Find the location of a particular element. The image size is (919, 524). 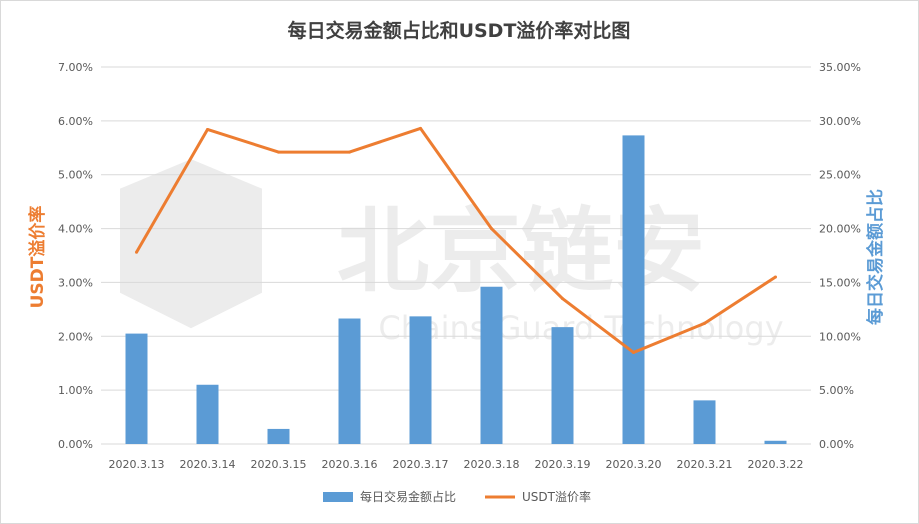

left-tick-label: 3.00% is located at coordinates (75, 282).